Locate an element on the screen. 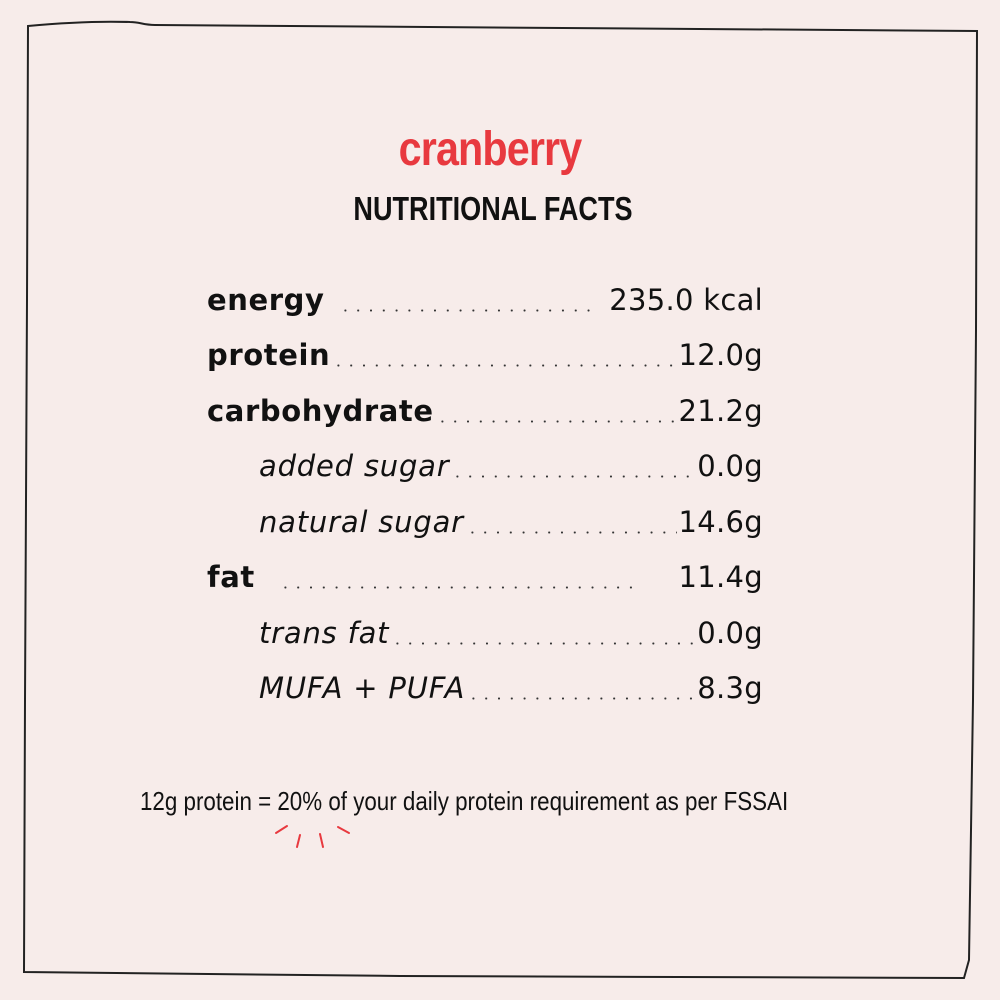 The height and width of the screenshot is (1000, 1000). nutrient-label: trans fat is located at coordinates (324, 632).